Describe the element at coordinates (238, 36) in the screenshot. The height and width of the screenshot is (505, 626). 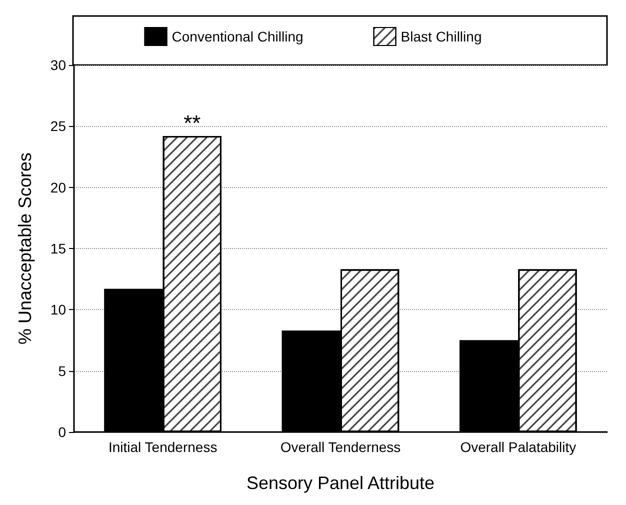
I see `legend-label: Conventional Chilling` at that location.